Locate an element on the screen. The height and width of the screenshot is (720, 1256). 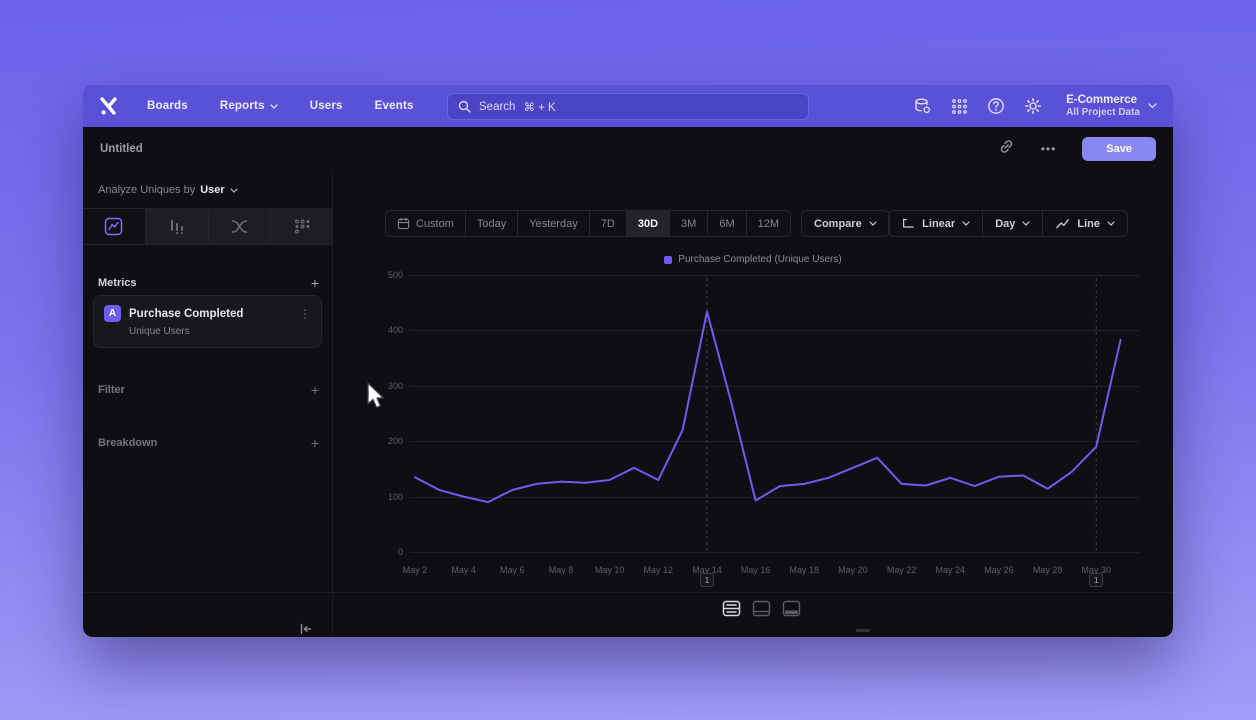
project-switcher: E-Commerce All Project Data is located at coordinates (1111, 106).